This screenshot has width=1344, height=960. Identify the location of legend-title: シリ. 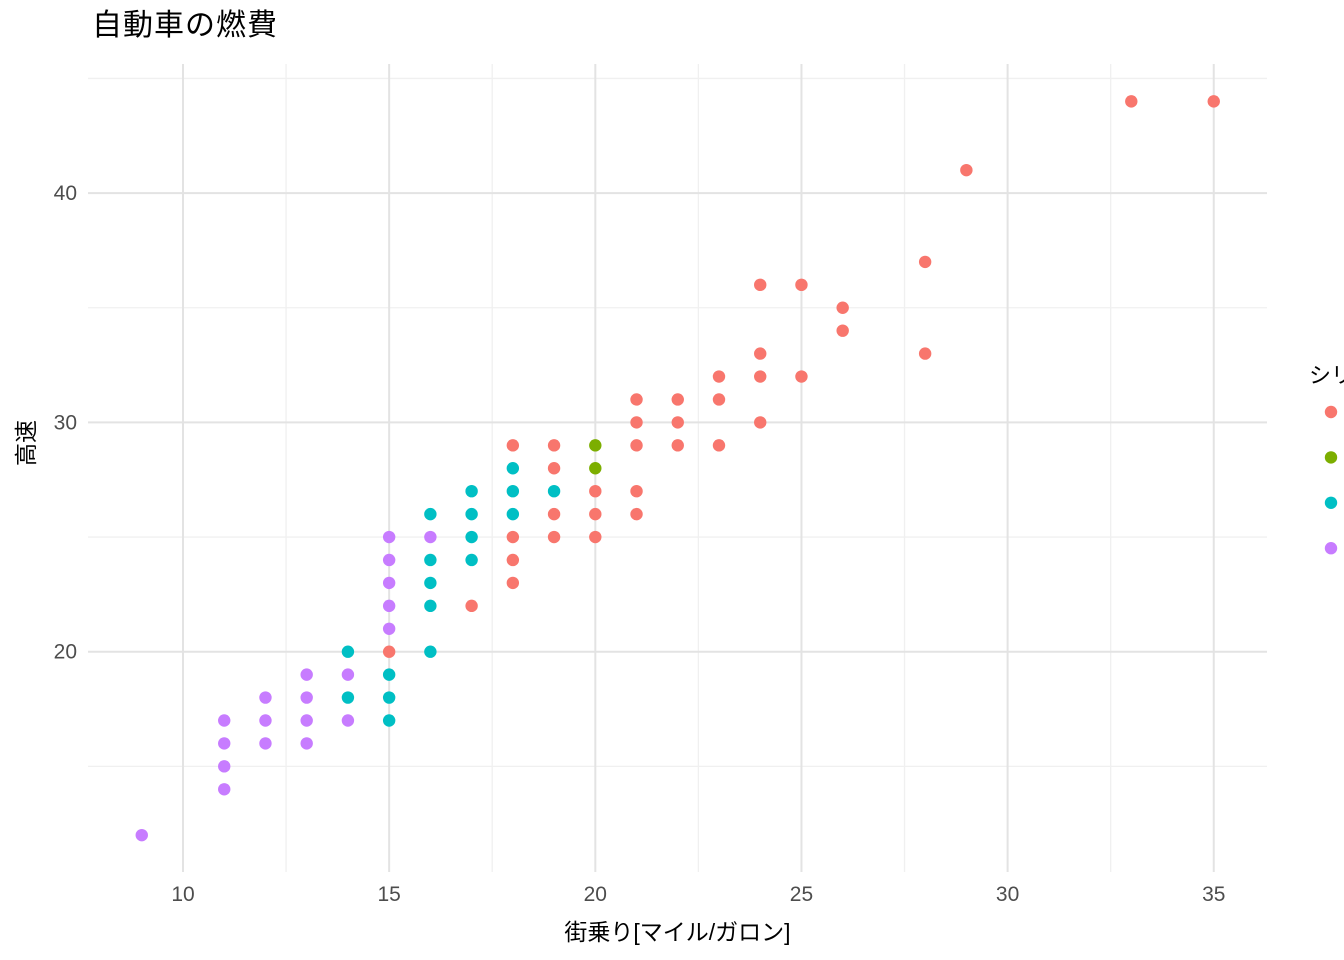
(1326, 375).